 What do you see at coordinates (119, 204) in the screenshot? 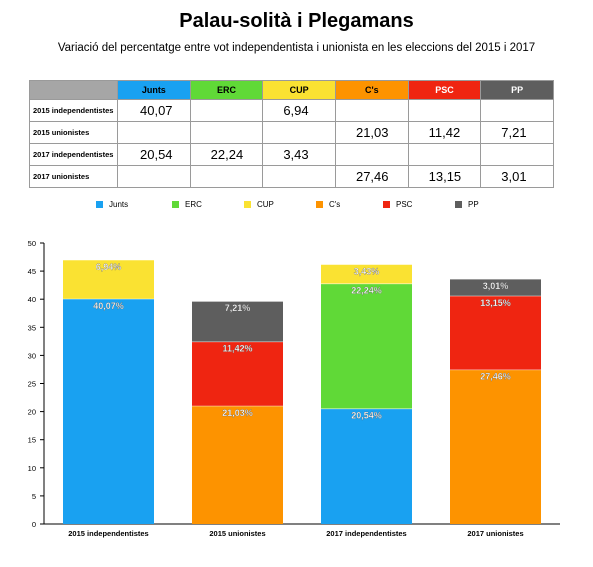
I see `legend-label: Junts` at bounding box center [119, 204].